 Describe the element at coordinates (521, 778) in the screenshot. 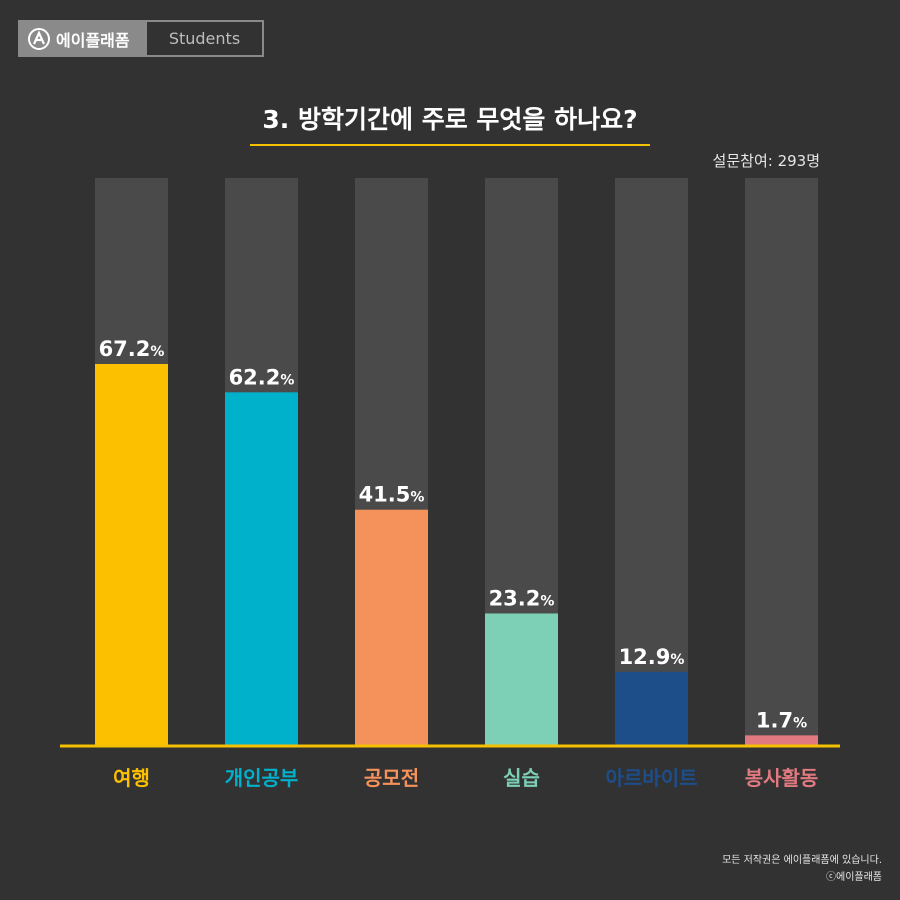

I see `category-label: 실습` at that location.